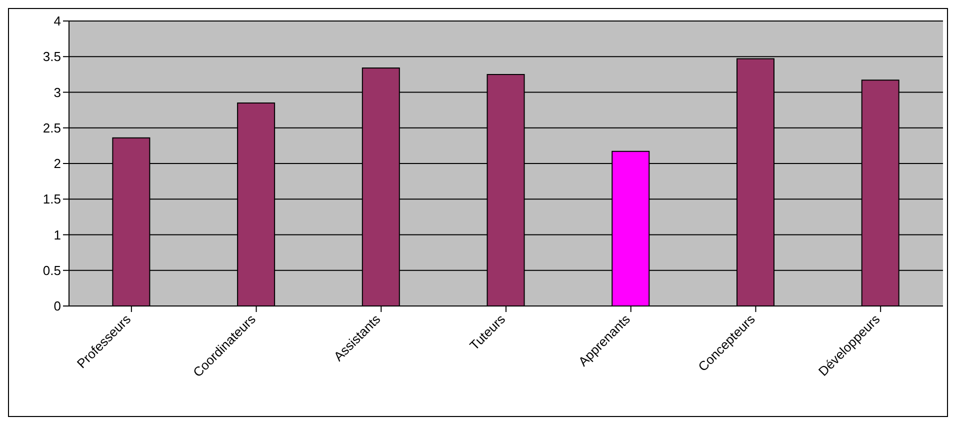  What do you see at coordinates (51, 128) in the screenshot?
I see `y-tick-label: 2.5` at bounding box center [51, 128].